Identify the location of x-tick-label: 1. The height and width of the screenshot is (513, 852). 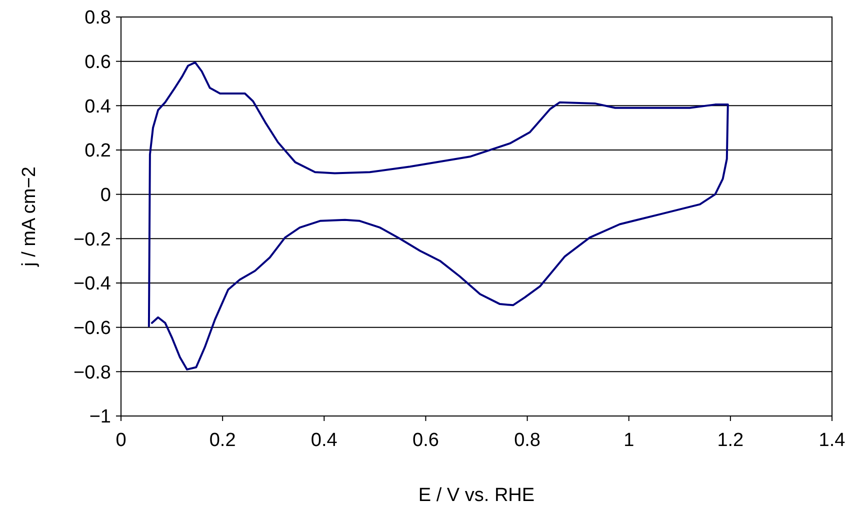
(629, 440).